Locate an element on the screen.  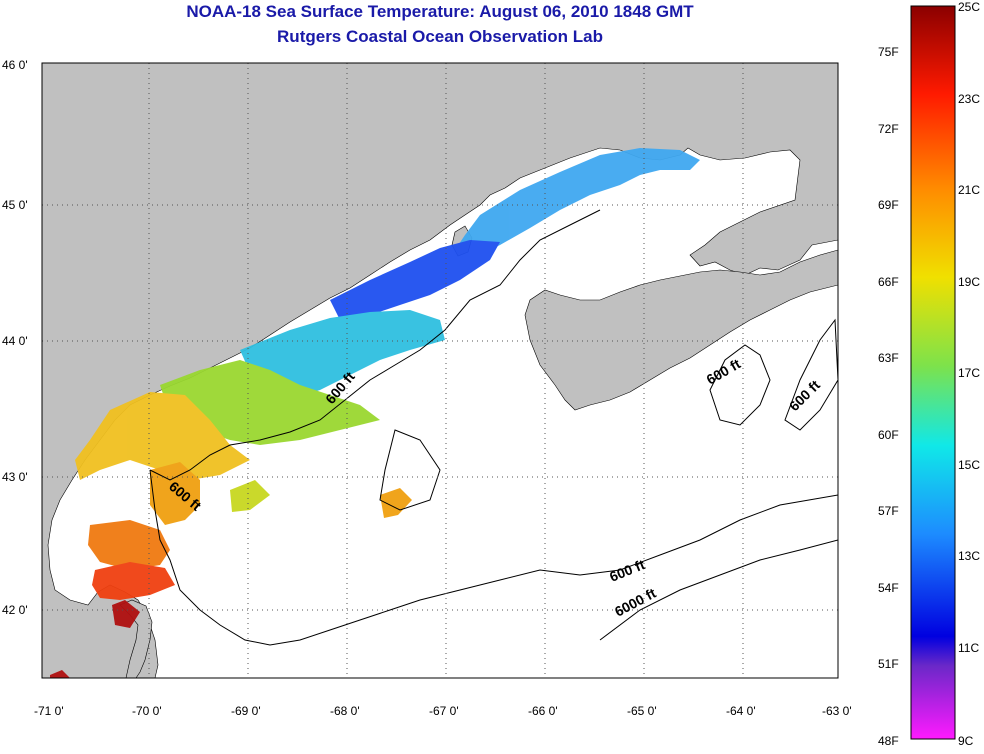
lat-tick-label: 44 0' is located at coordinates (15, 341).